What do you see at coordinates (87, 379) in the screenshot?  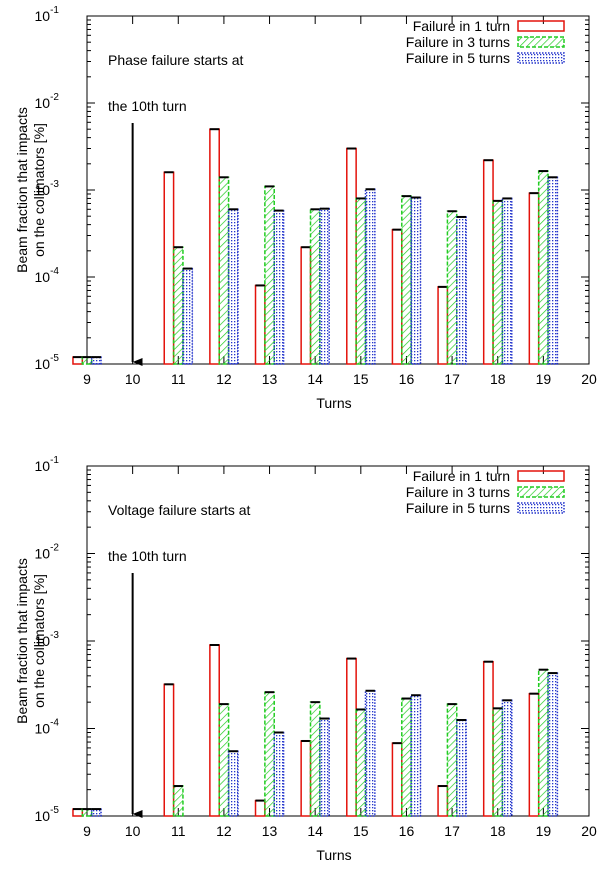 I see `x-tick-label: 9` at bounding box center [87, 379].